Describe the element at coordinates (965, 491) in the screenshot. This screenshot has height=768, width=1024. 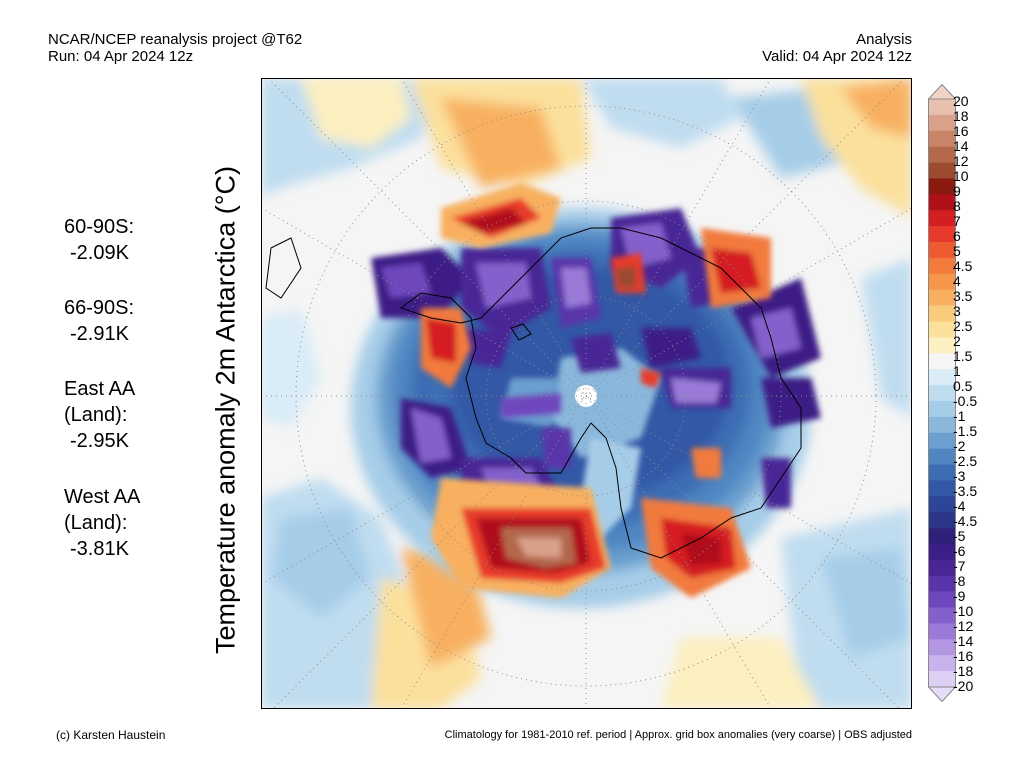
I see `colorbar-tick-label: -3.5` at that location.